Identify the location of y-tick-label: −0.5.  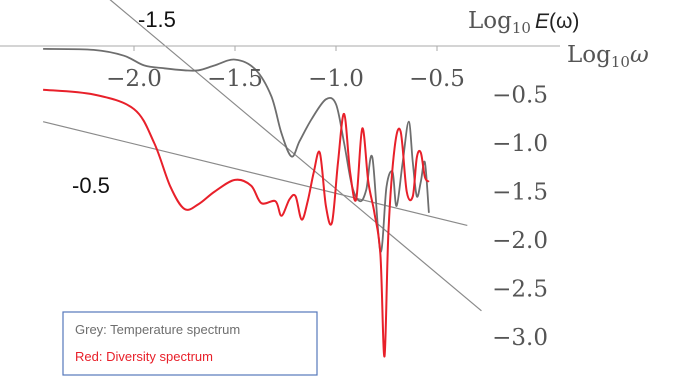
(520, 96).